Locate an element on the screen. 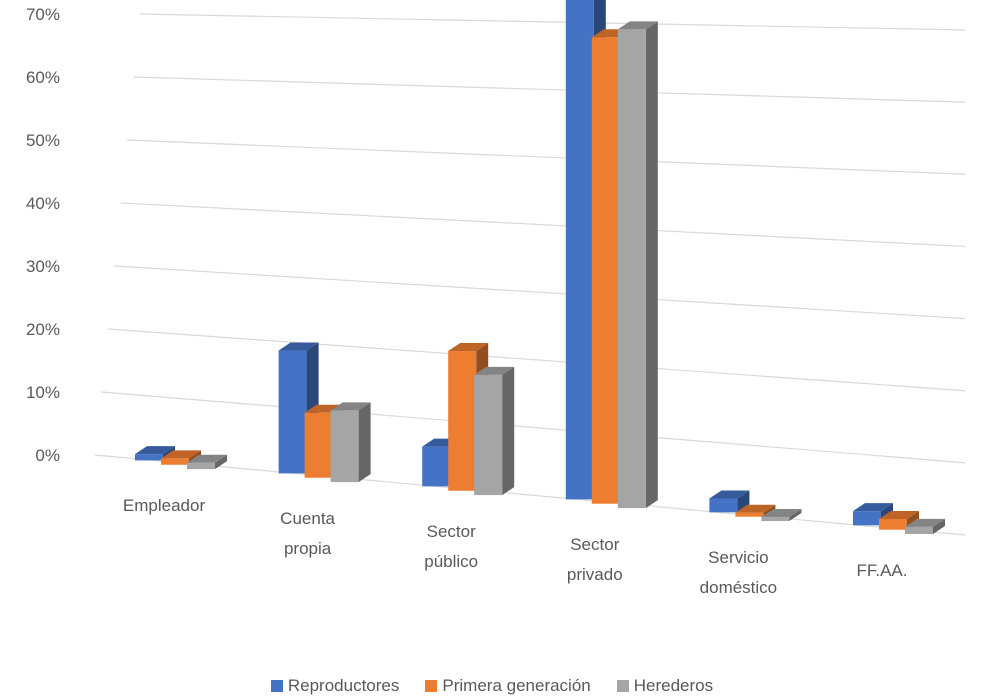 The image size is (984, 698). legend-item-primera-generacion: Primera generación is located at coordinates (508, 686).